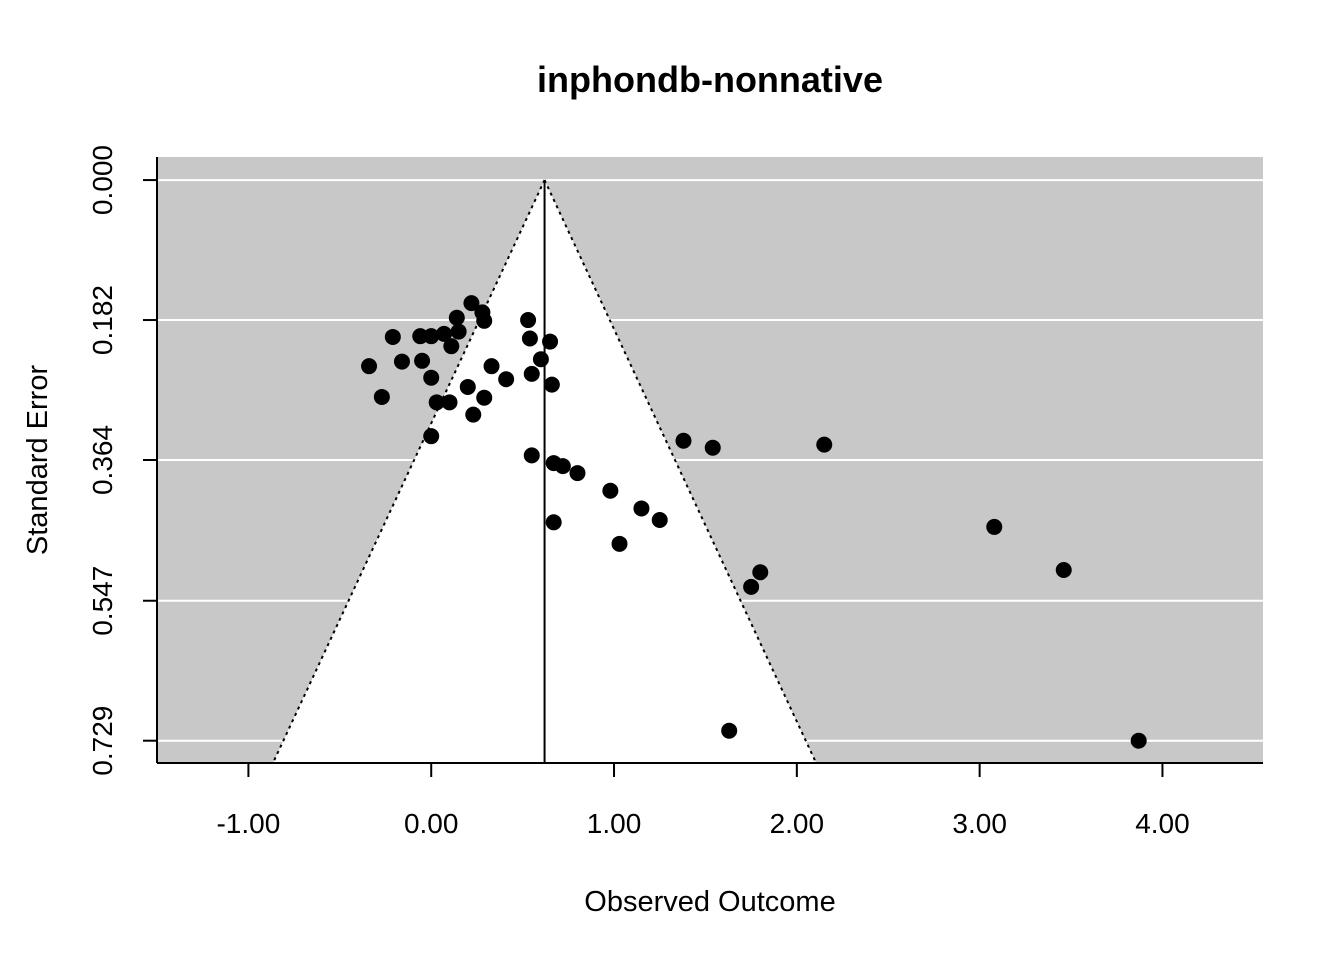 The image size is (1344, 965). I want to click on x-tick-label-1: 0.00, so click(431, 823).